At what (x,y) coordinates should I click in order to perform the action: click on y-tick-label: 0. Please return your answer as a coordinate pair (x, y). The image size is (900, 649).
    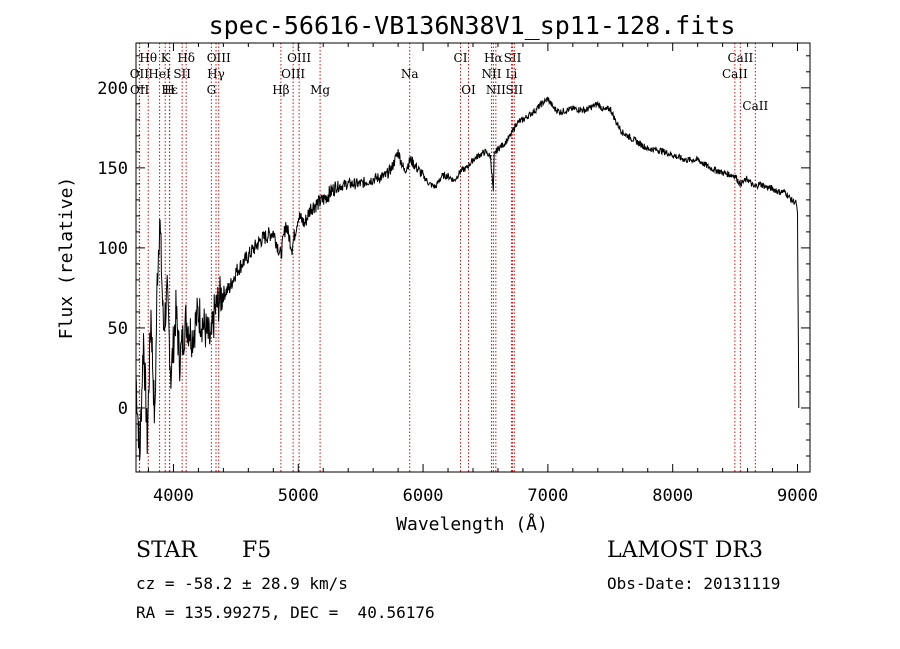
    Looking at the image, I should click on (123, 409).